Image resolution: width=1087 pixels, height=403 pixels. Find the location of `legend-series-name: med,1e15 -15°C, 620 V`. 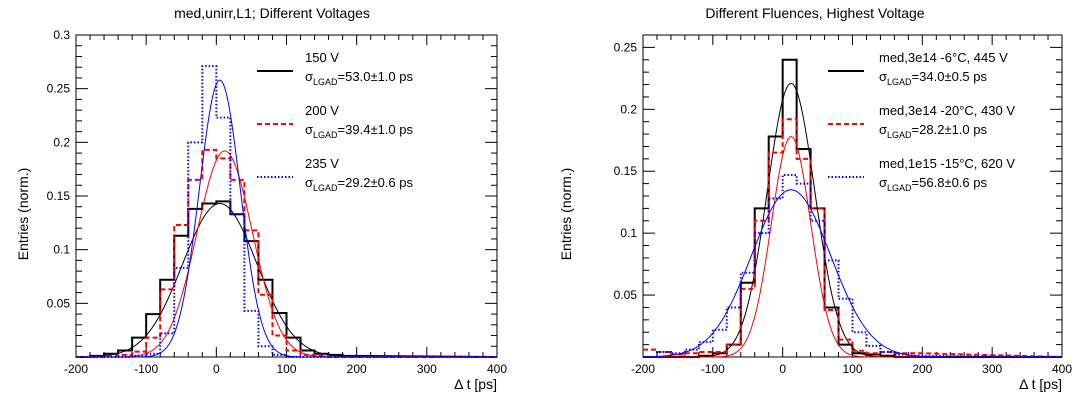

legend-series-name: med,1e15 -15°C, 620 V is located at coordinates (947, 163).